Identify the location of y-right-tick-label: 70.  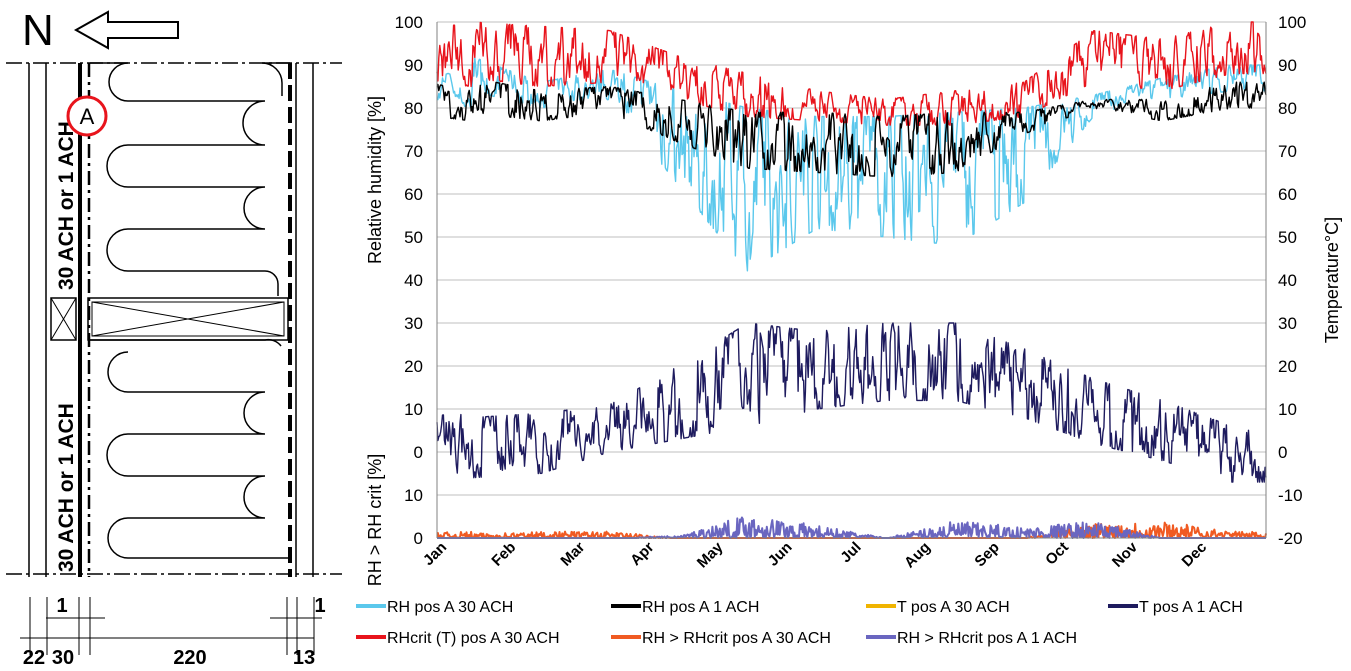
(1287, 151).